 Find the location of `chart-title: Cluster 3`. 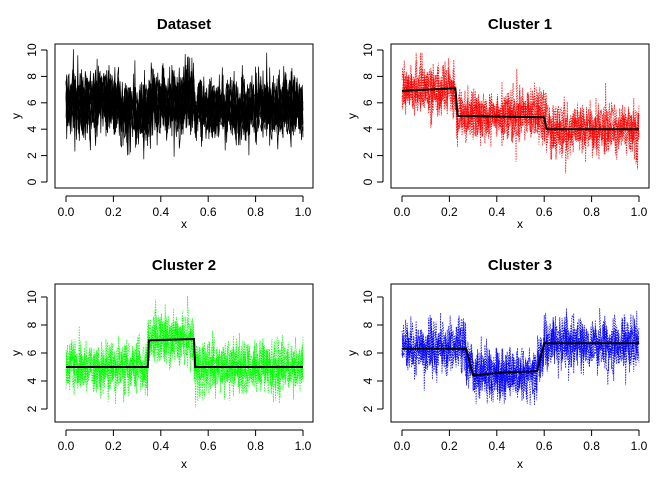

chart-title: Cluster 3 is located at coordinates (520, 265).